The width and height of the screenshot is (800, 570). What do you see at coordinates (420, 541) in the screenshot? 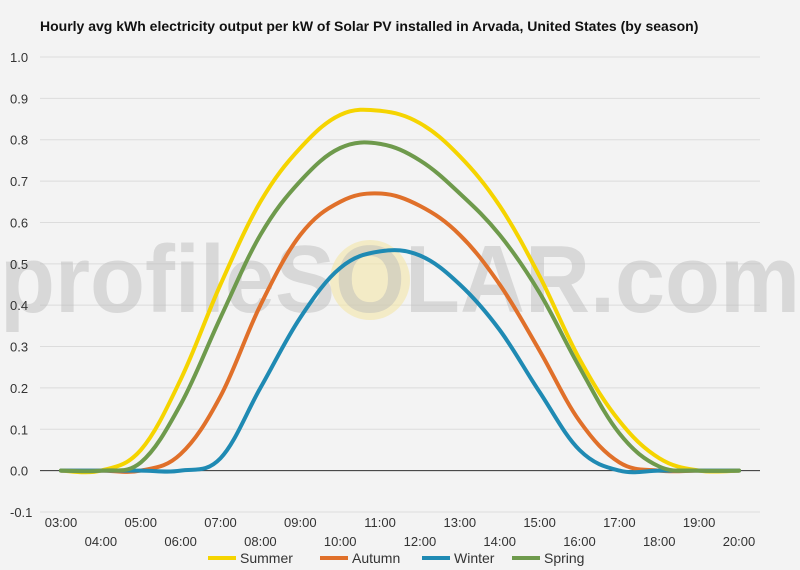
I see `x-tick-label: 12:00` at bounding box center [420, 541].